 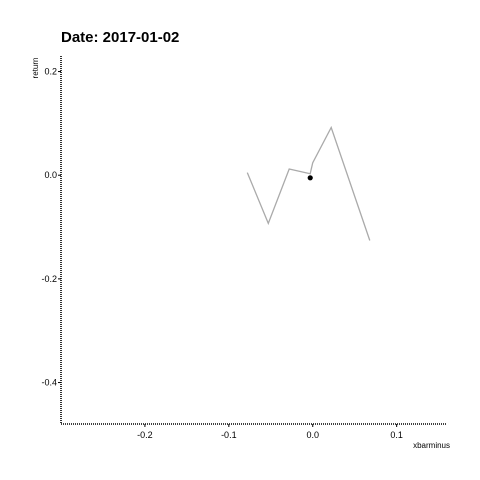 What do you see at coordinates (310, 178) in the screenshot?
I see `highlight-point` at bounding box center [310, 178].